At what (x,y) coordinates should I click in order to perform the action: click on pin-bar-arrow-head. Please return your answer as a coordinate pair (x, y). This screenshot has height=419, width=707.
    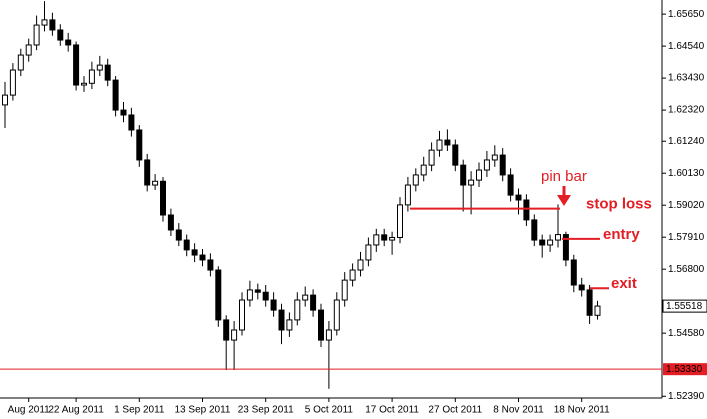
    Looking at the image, I should click on (564, 200).